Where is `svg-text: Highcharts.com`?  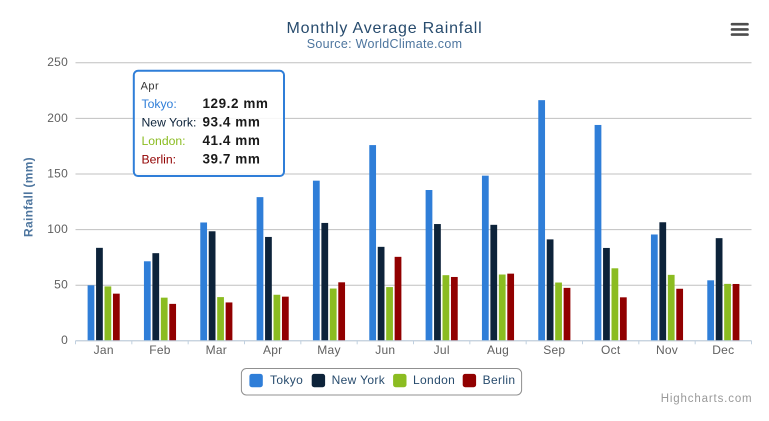 svg-text: Highcharts.com is located at coordinates (707, 399).